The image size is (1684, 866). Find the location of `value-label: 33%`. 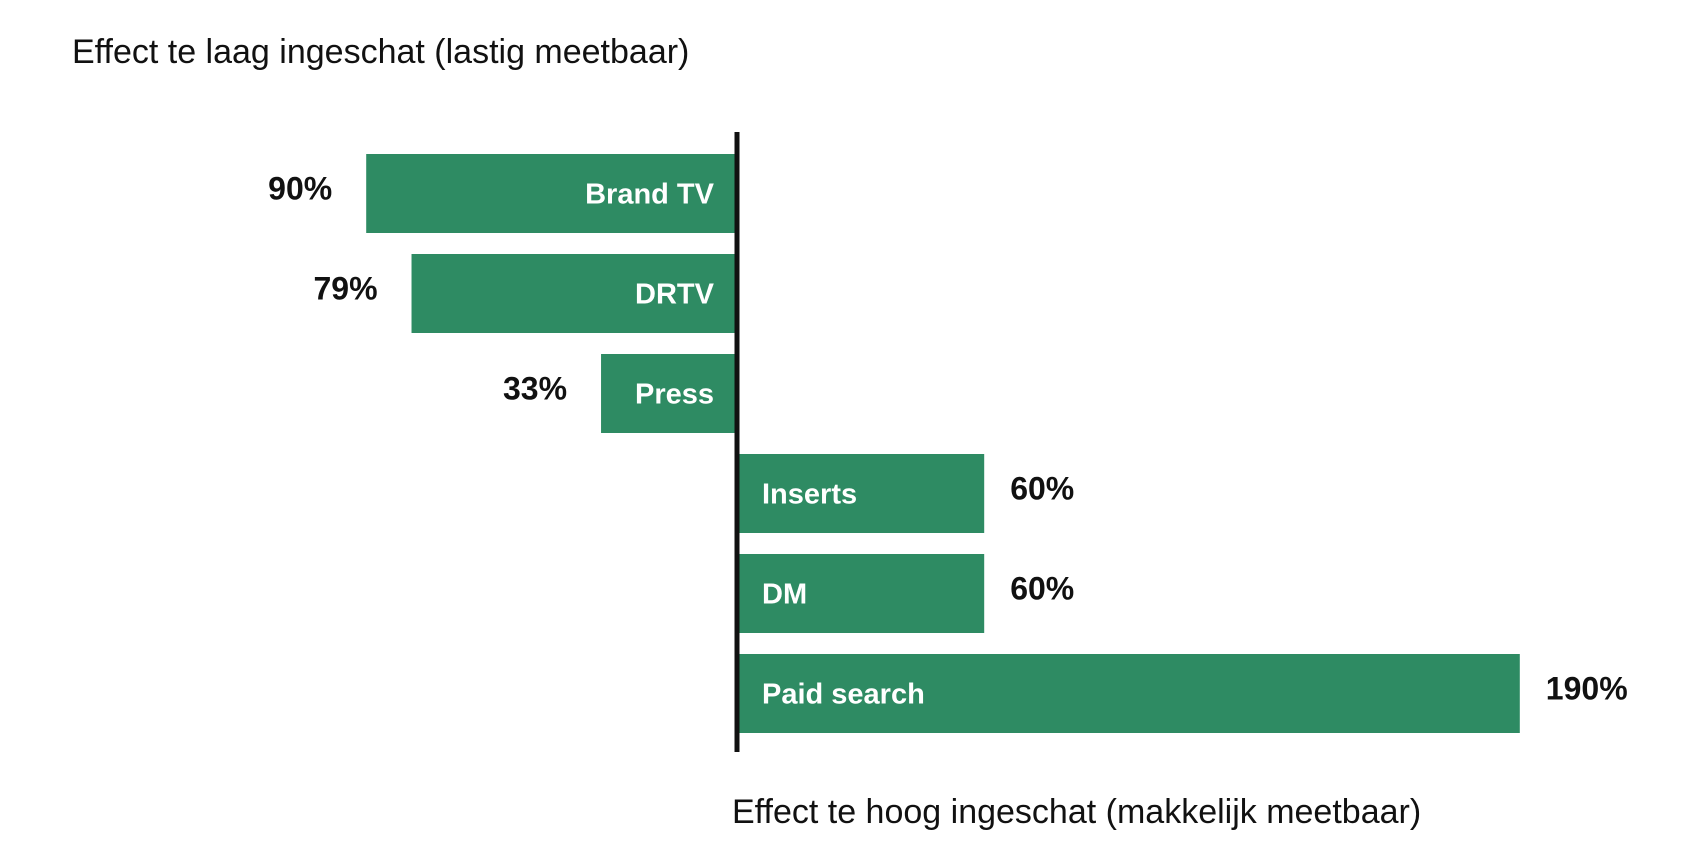

value-label: 33% is located at coordinates (535, 389).